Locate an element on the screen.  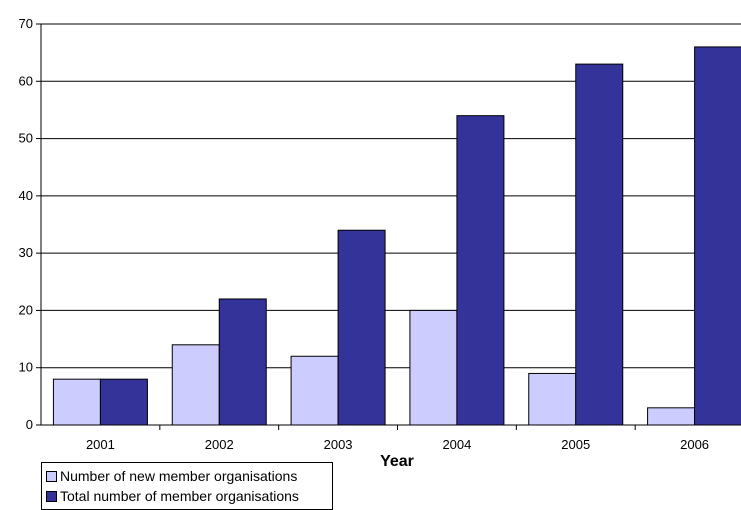
x-tick-label: 2002 is located at coordinates (219, 444).